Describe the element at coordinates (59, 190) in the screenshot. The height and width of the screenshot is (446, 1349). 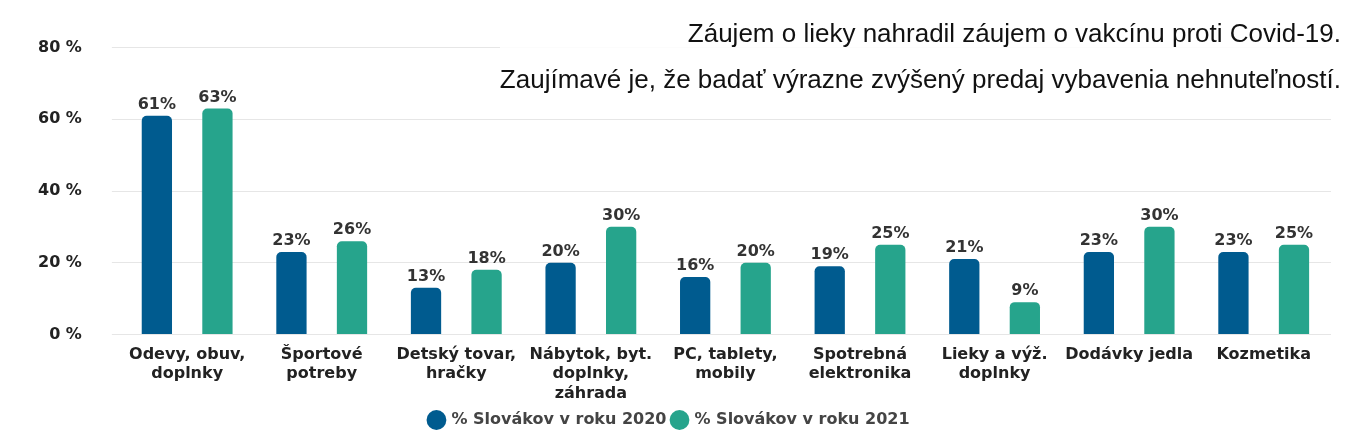
I see `y-tick-label: 40 %` at that location.